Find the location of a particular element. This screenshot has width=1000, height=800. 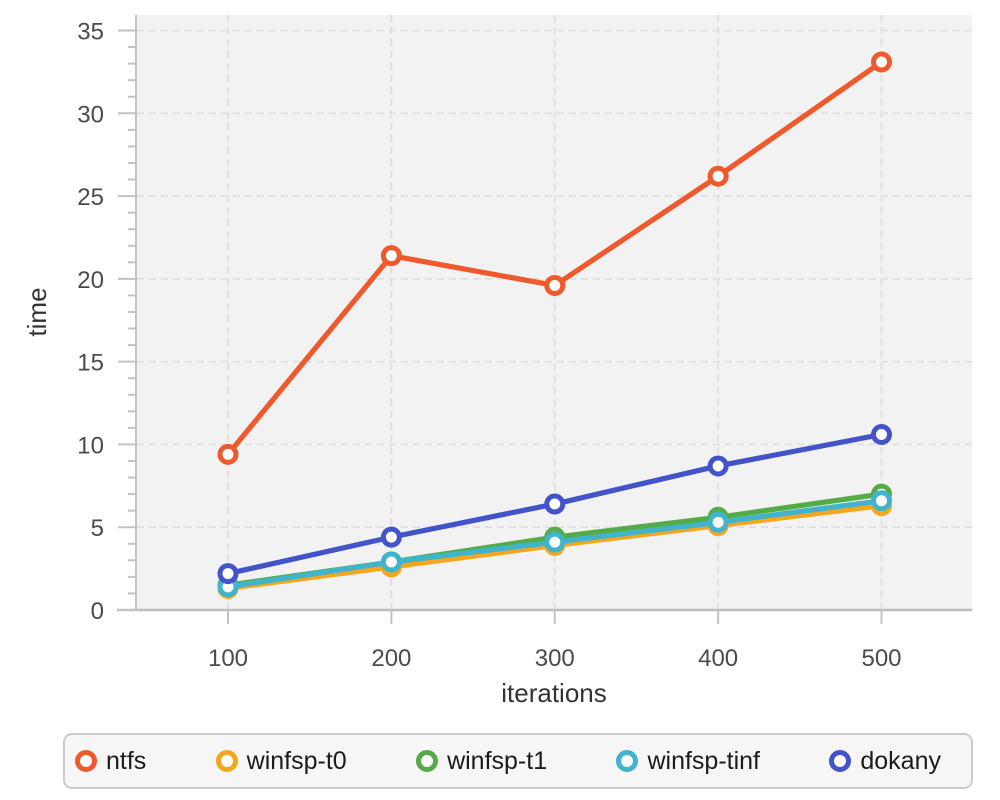

legend-label: winfsp-t0 is located at coordinates (296, 760).